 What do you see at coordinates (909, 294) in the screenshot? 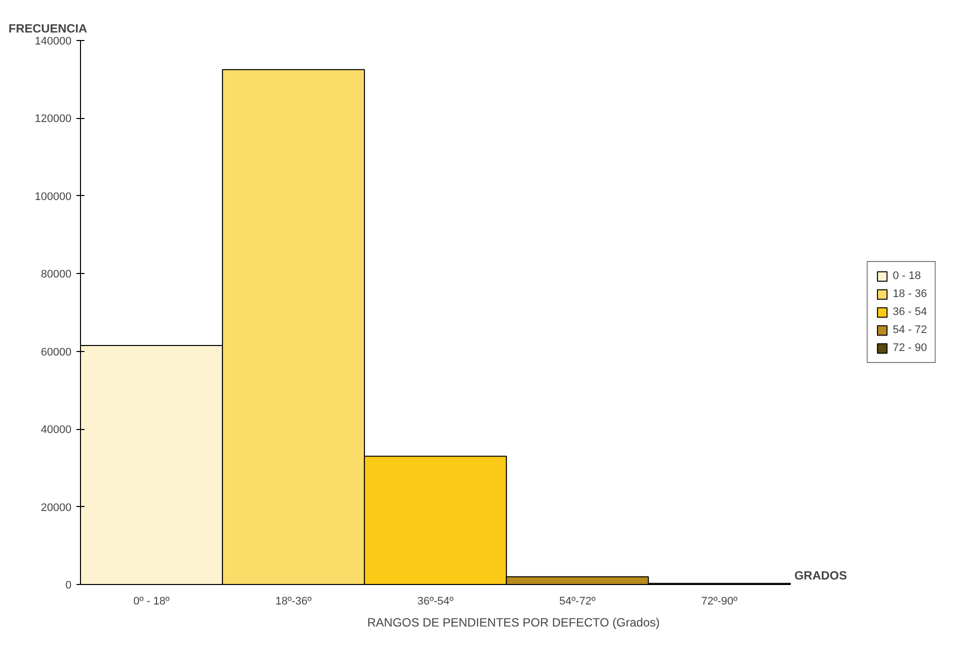
I see `legend-label: 18 - 36` at bounding box center [909, 294].